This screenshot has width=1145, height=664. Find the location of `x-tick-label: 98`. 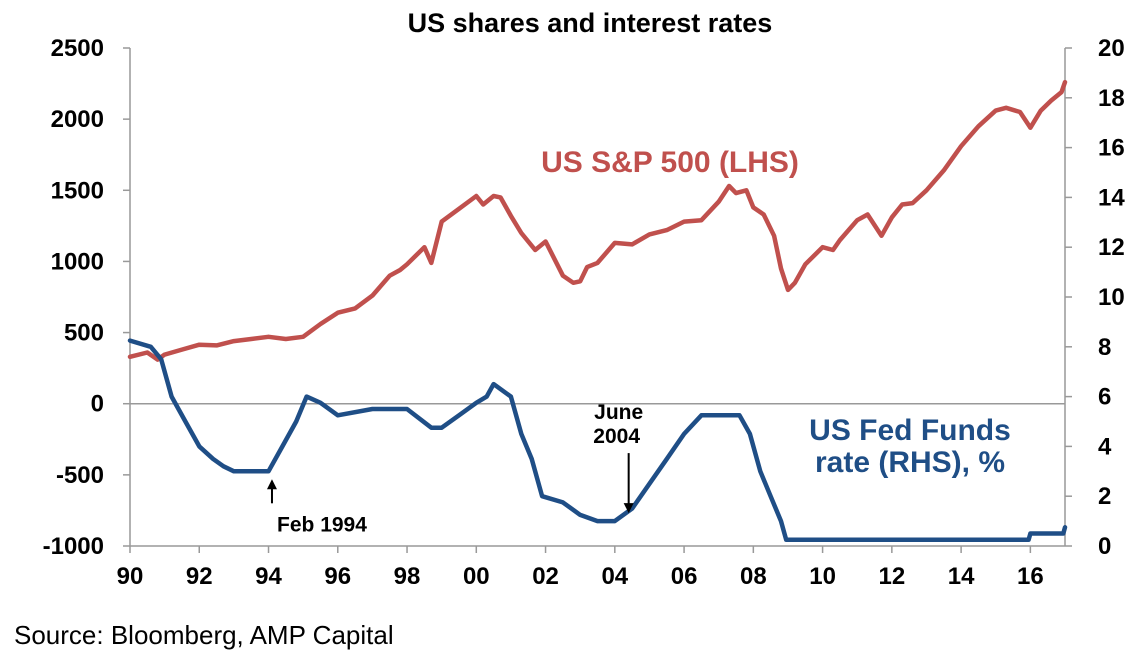

x-tick-label: 98 is located at coordinates (407, 576).